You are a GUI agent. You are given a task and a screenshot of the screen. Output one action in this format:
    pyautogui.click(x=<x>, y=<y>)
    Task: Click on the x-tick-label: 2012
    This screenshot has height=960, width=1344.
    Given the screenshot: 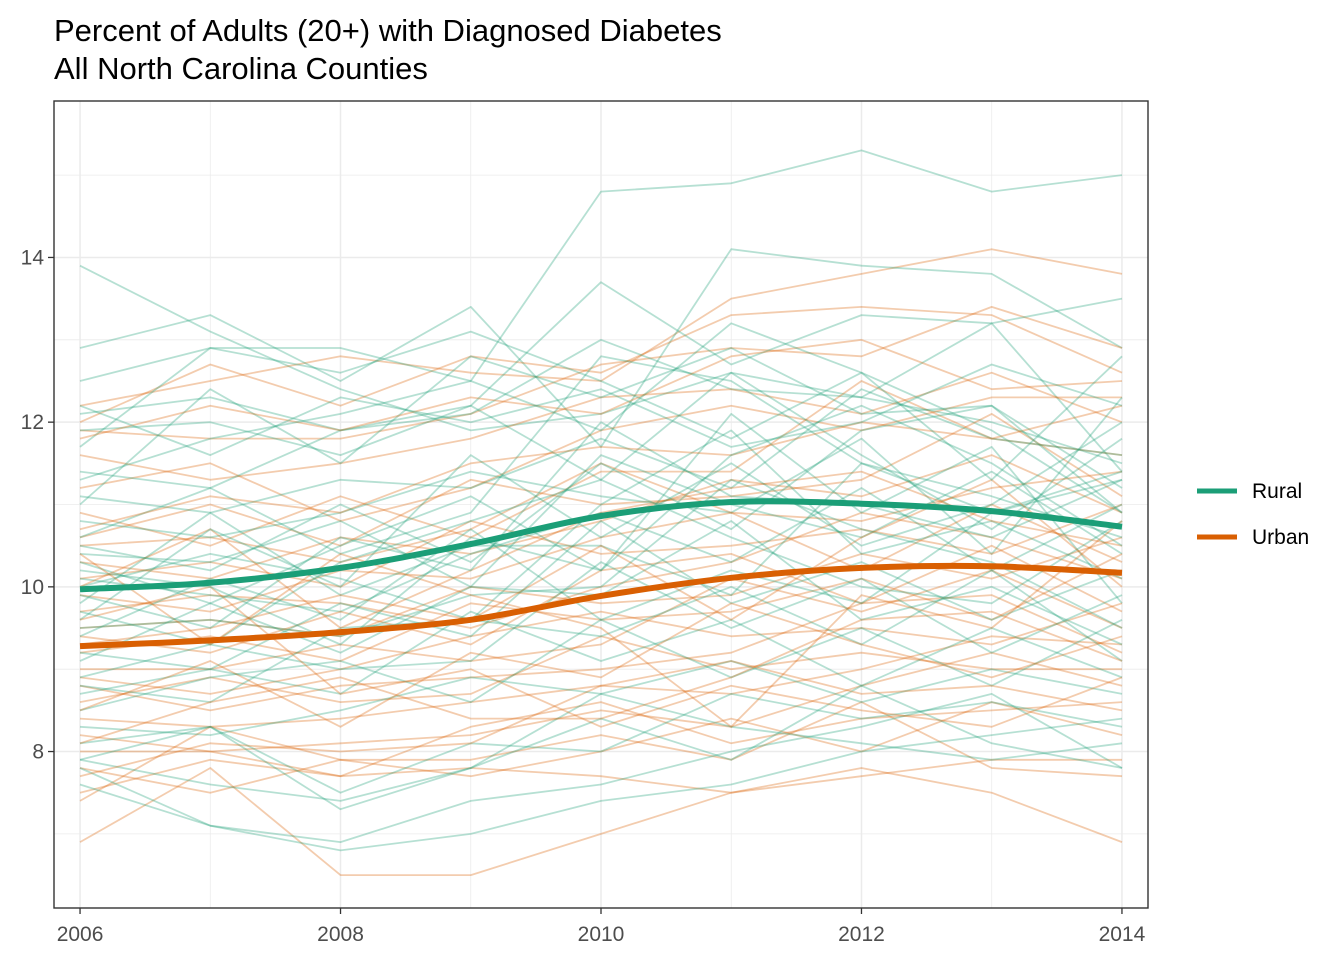 What is the action you would take?
    pyautogui.click(x=861, y=934)
    